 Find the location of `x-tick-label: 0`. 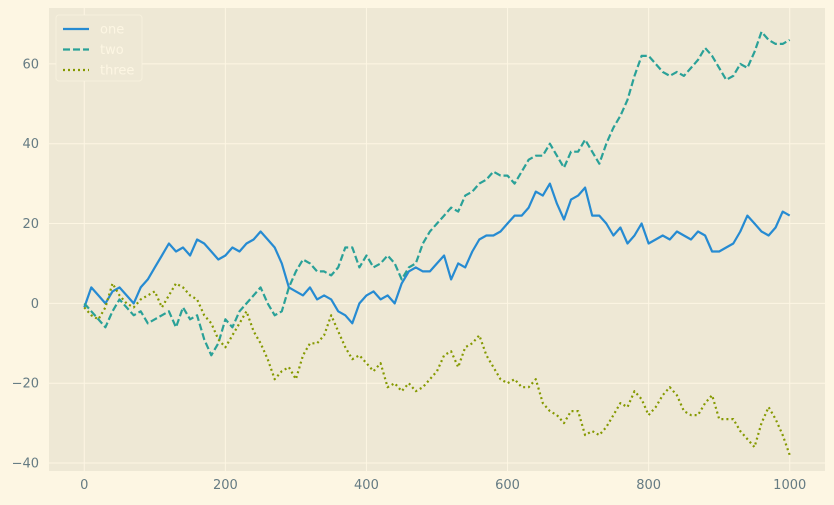

x-tick-label: 0 is located at coordinates (84, 485).